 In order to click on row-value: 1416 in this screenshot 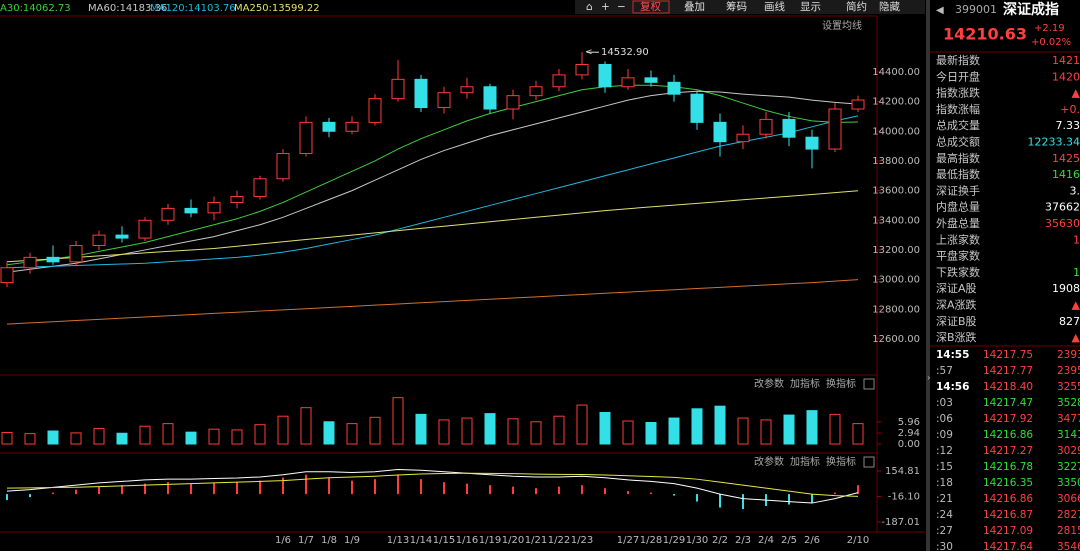, I will do `click(1066, 174)`.